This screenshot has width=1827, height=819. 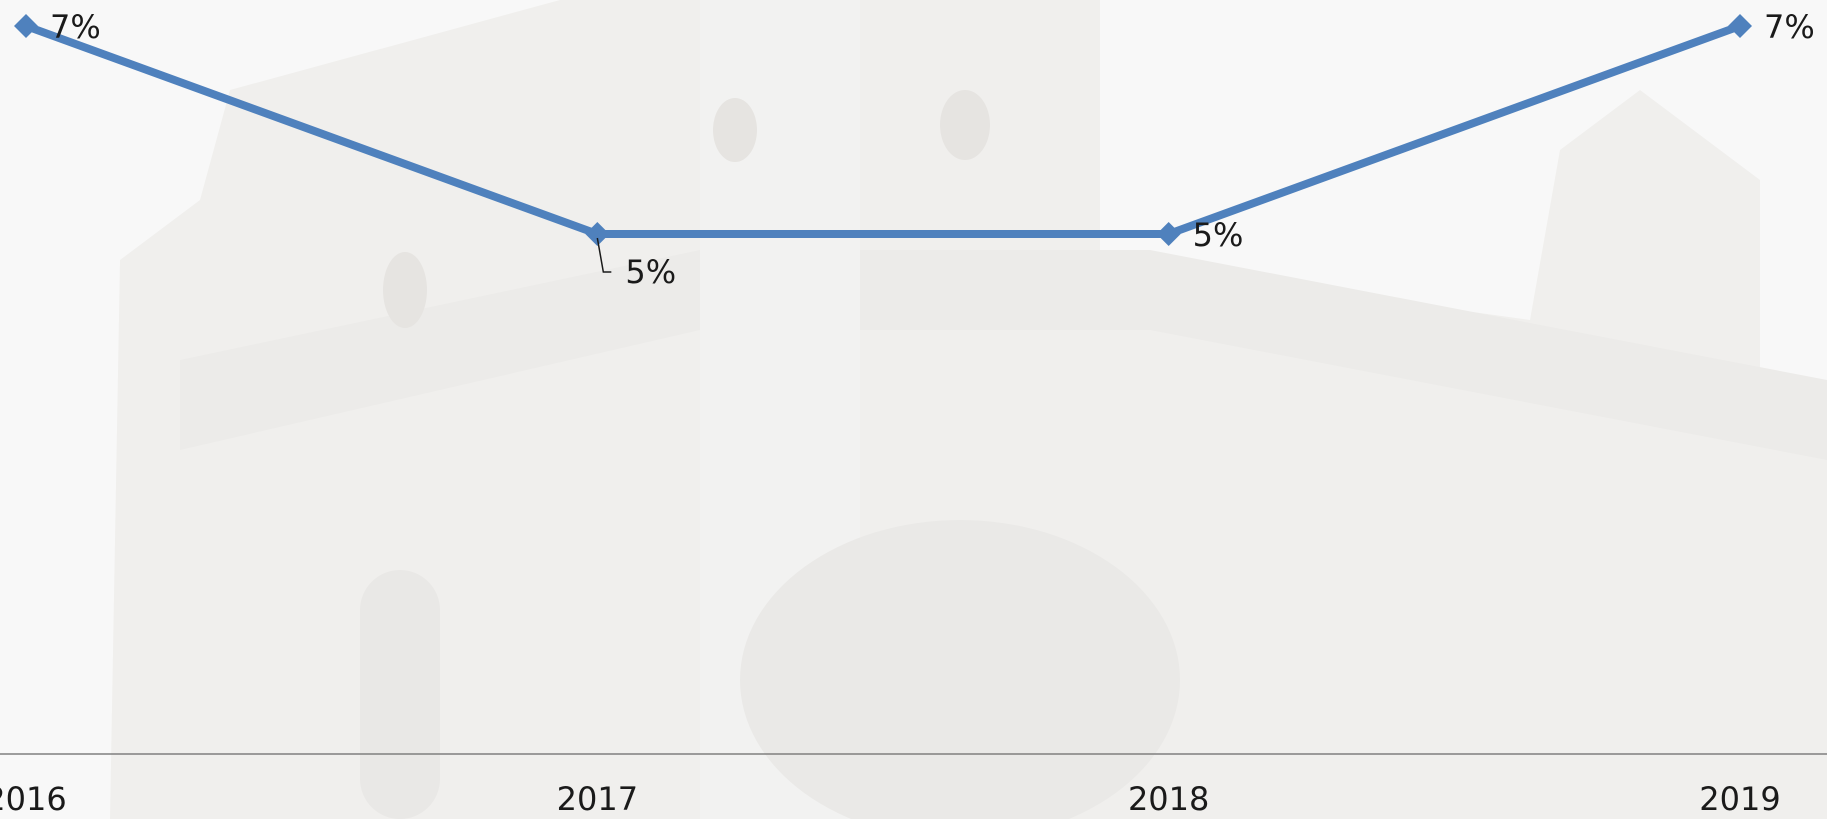 What do you see at coordinates (597, 799) in the screenshot?
I see `x-tick-label: 2017` at bounding box center [597, 799].